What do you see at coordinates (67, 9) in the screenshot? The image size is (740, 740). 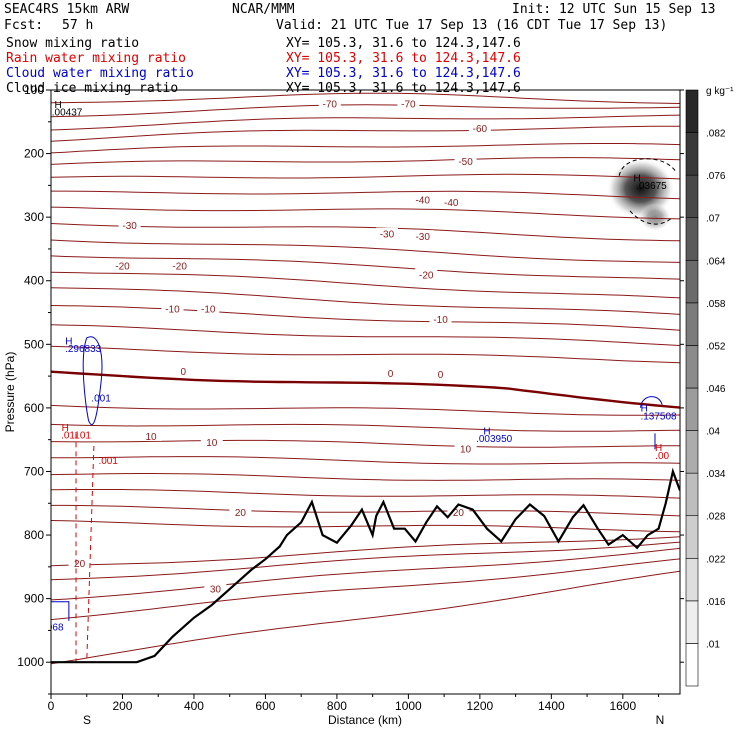 I see `model-name: SEAC4RS 15km ARW` at bounding box center [67, 9].